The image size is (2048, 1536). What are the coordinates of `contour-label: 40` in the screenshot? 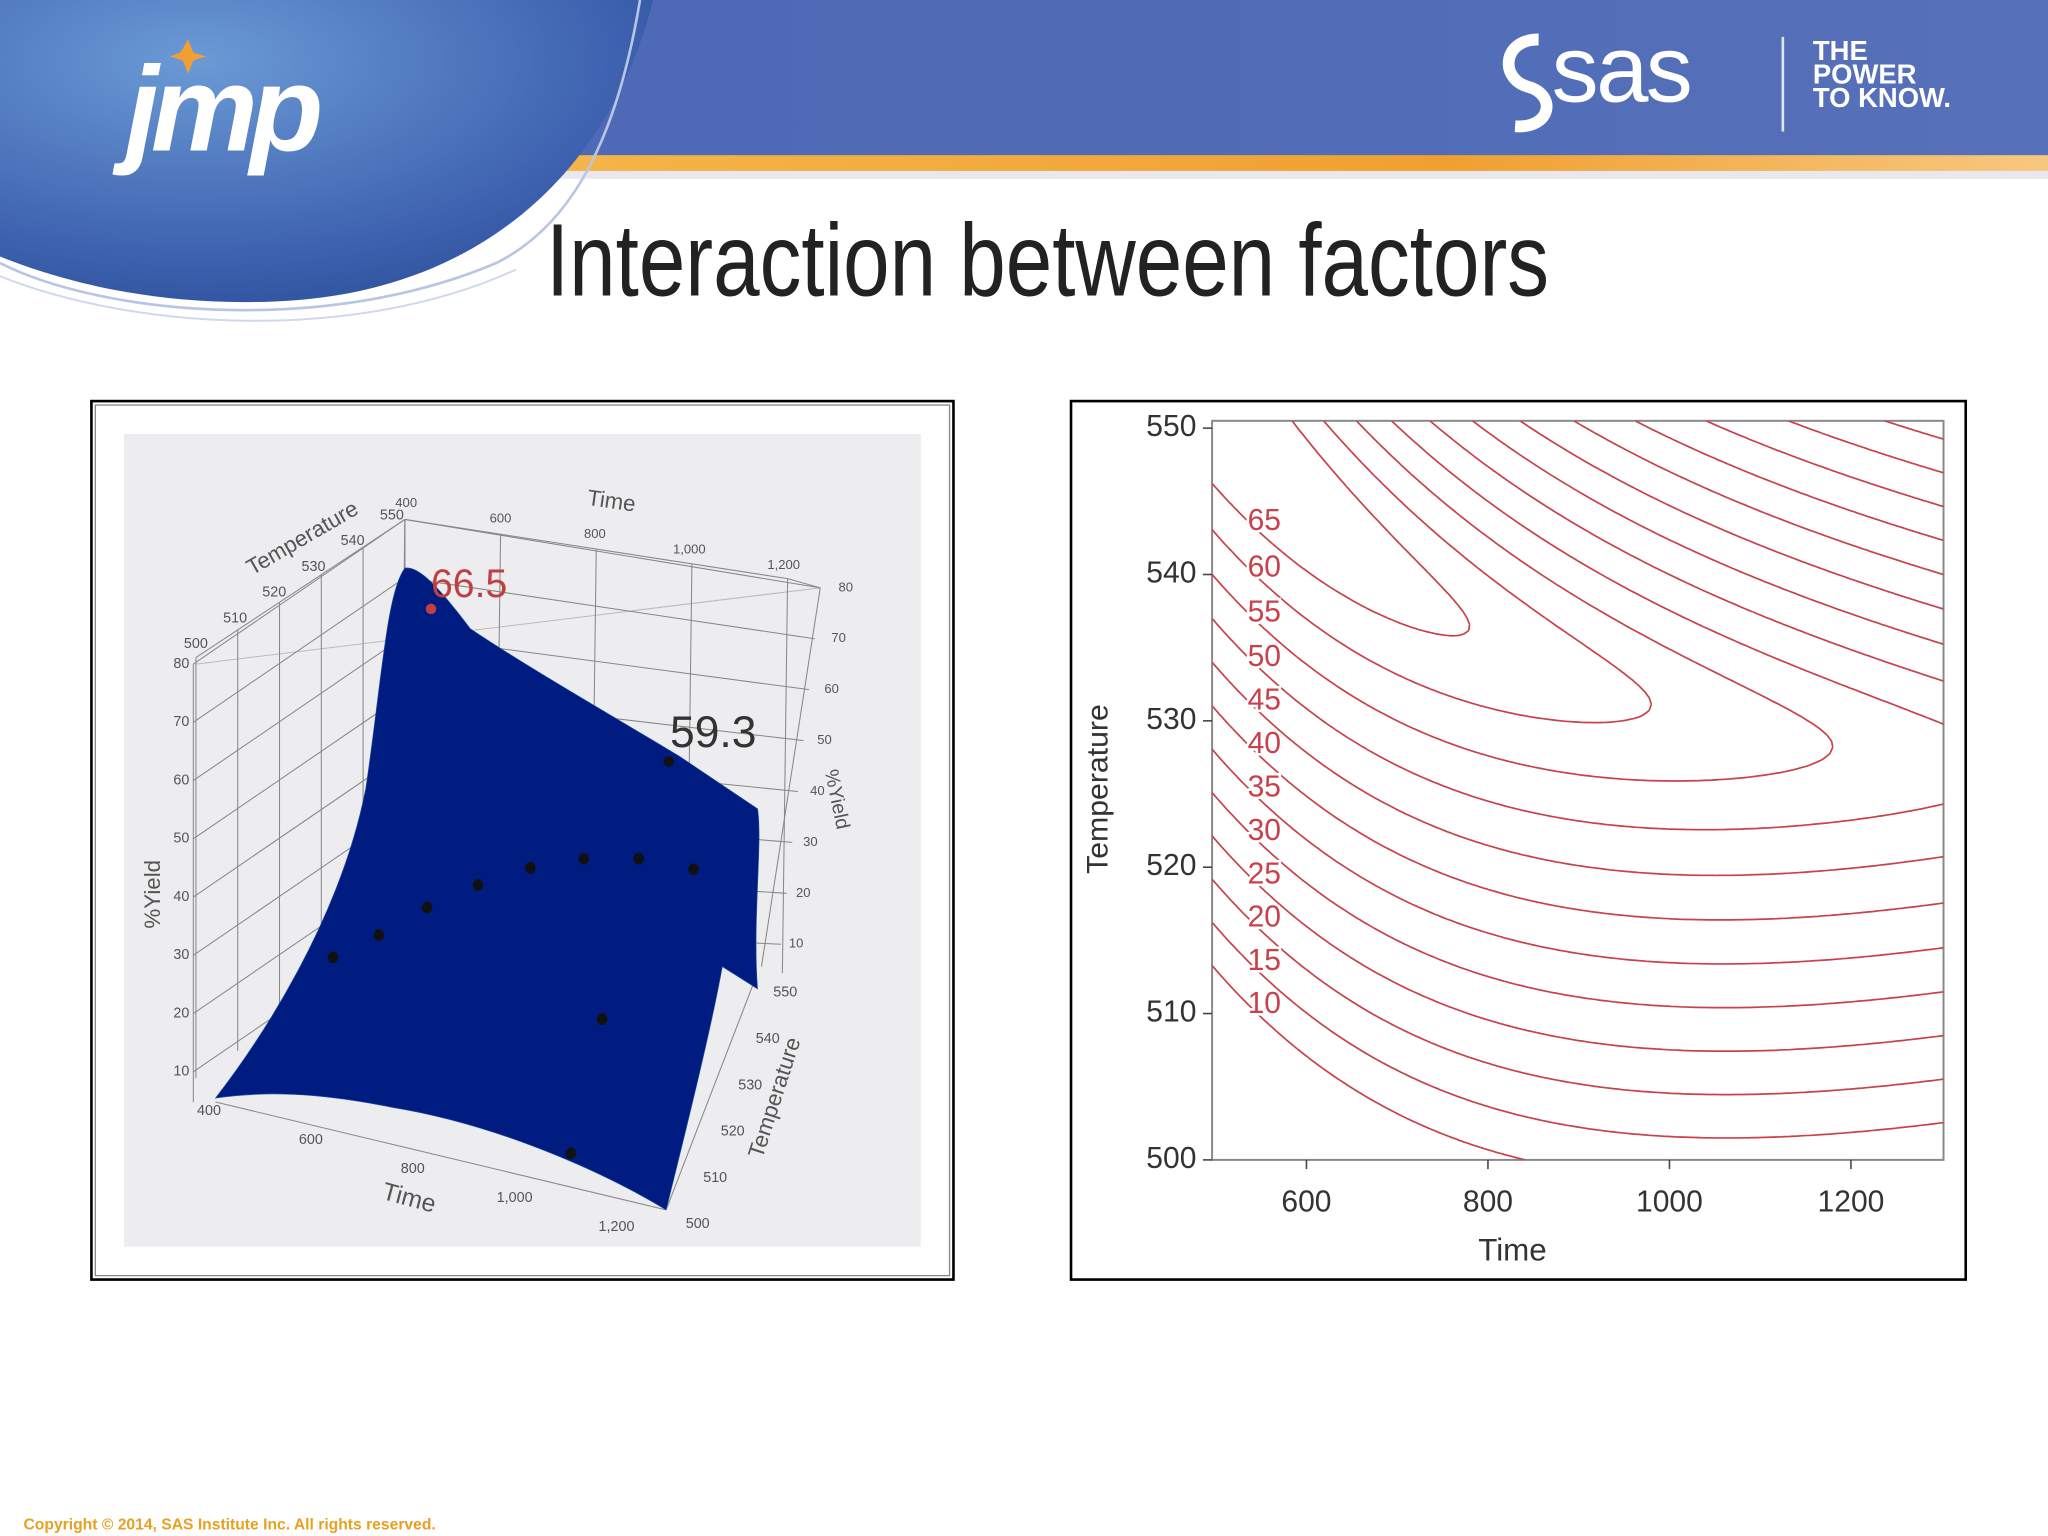 It's located at (1264, 743).